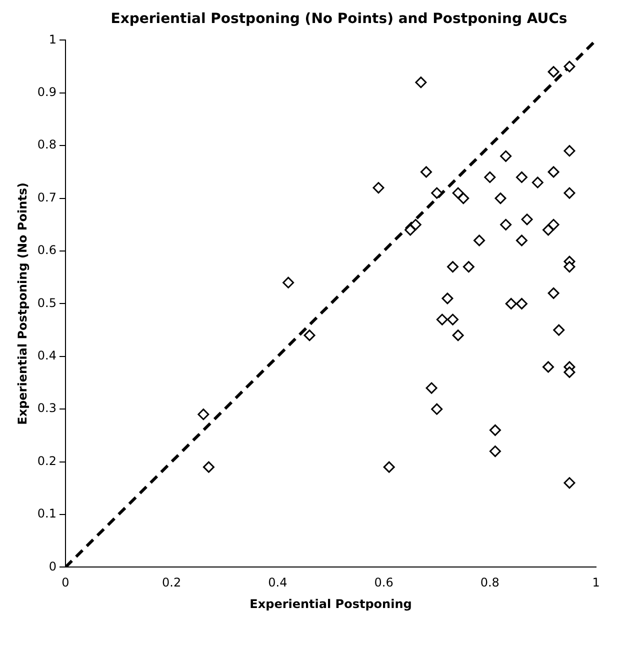  What do you see at coordinates (596, 583) in the screenshot?
I see `x-tick-label: 1` at bounding box center [596, 583].